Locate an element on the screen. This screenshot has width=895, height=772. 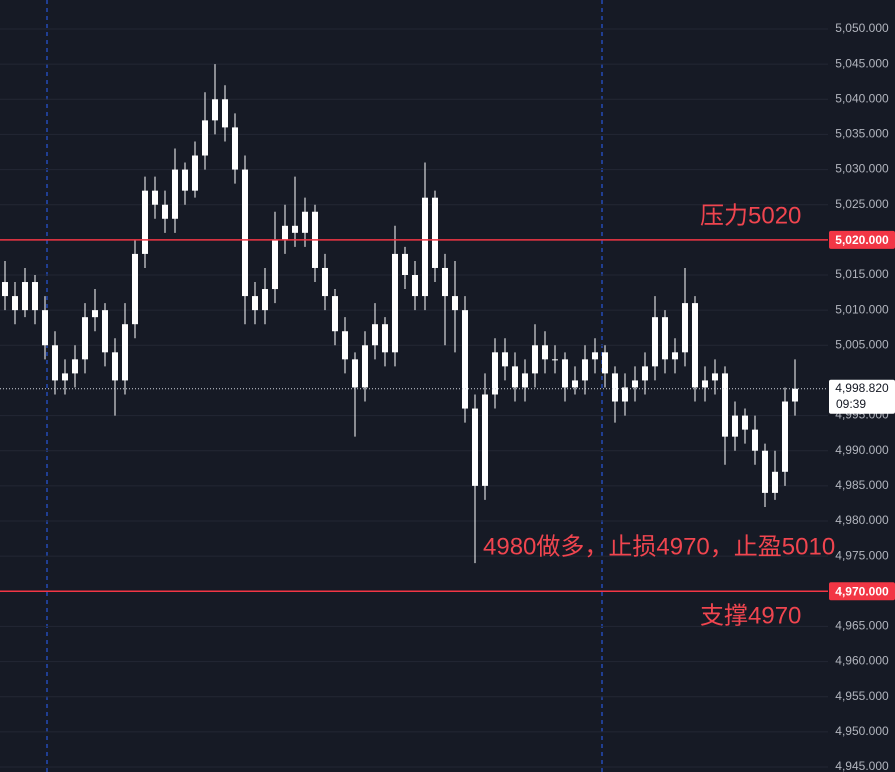
last-price-label: 4,998.820 is located at coordinates (862, 388).